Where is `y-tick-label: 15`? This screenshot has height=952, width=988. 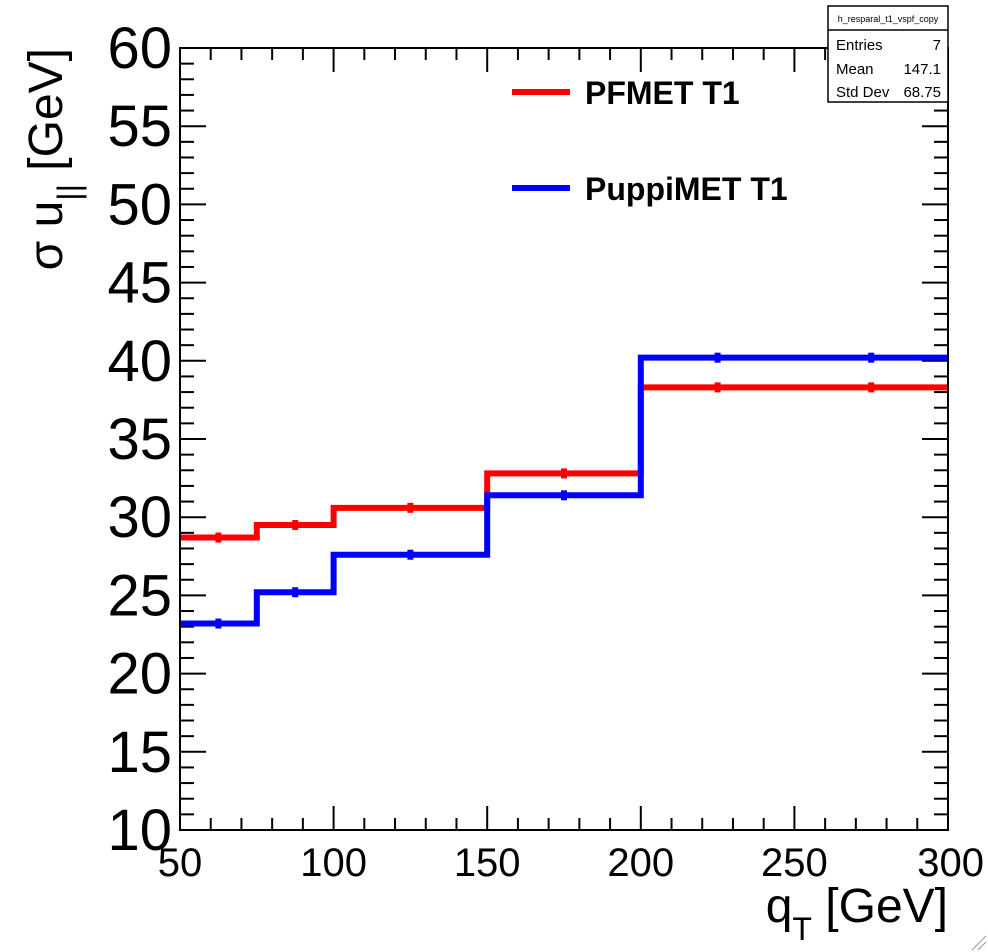
y-tick-label: 15 is located at coordinates (139, 752).